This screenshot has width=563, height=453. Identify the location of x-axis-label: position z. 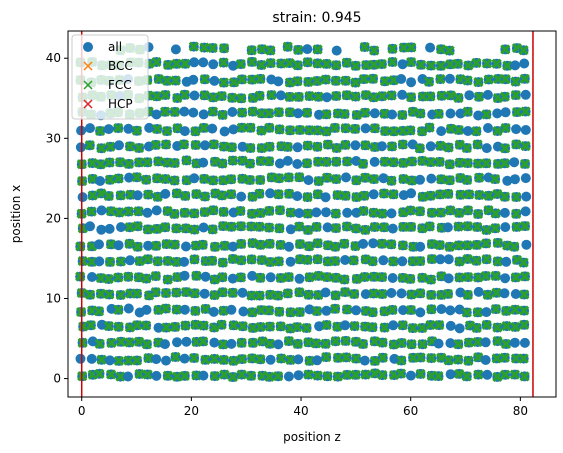
(312, 437).